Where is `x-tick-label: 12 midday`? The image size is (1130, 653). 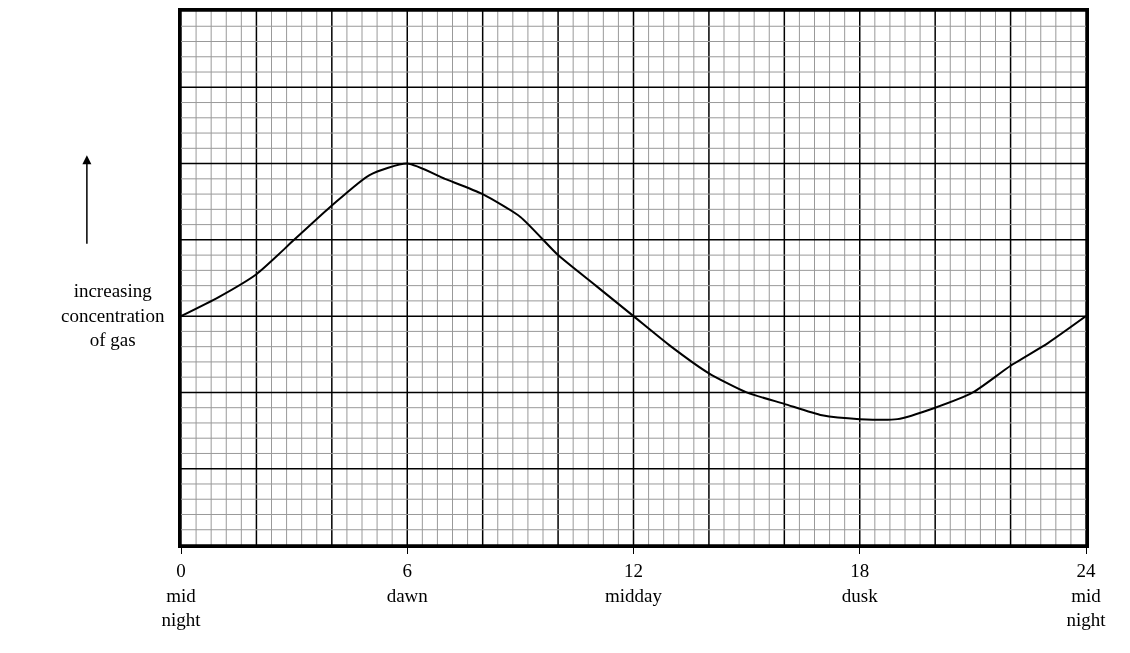
x-tick-label: 12 midday is located at coordinates (634, 582).